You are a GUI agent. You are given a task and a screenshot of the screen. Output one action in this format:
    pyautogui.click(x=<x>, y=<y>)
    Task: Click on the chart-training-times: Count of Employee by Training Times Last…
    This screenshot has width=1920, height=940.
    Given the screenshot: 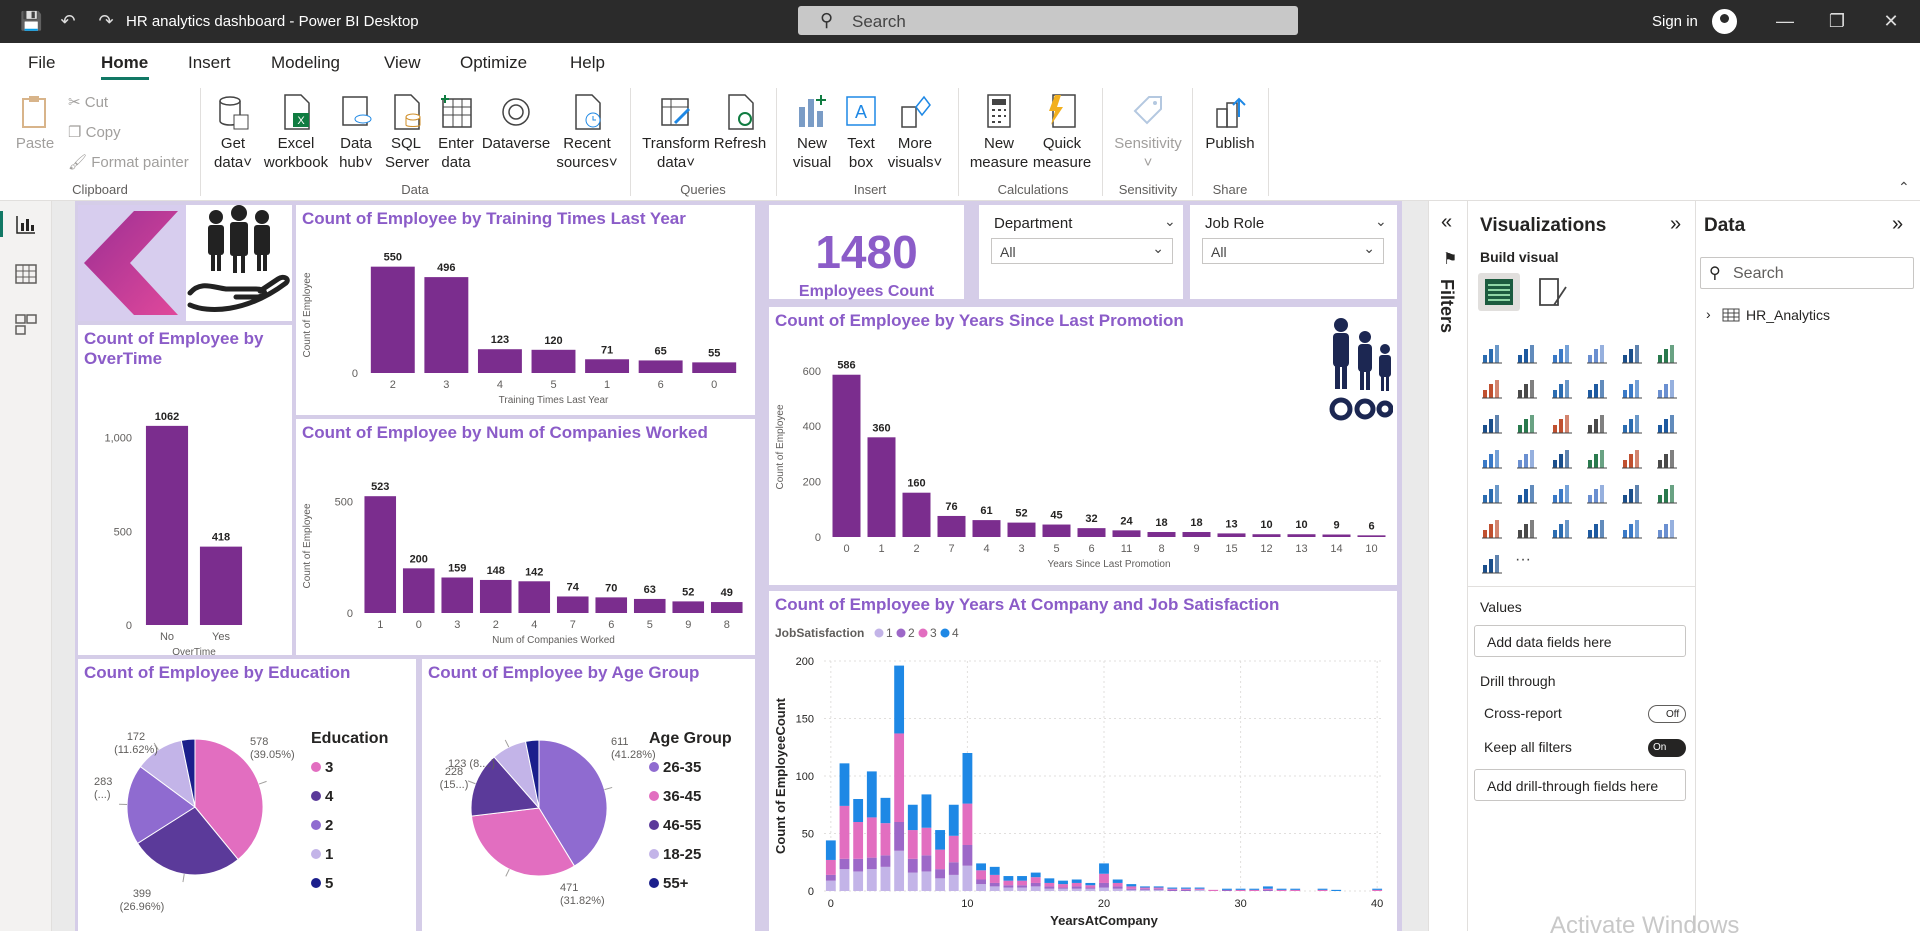 What is the action you would take?
    pyautogui.click(x=525, y=310)
    